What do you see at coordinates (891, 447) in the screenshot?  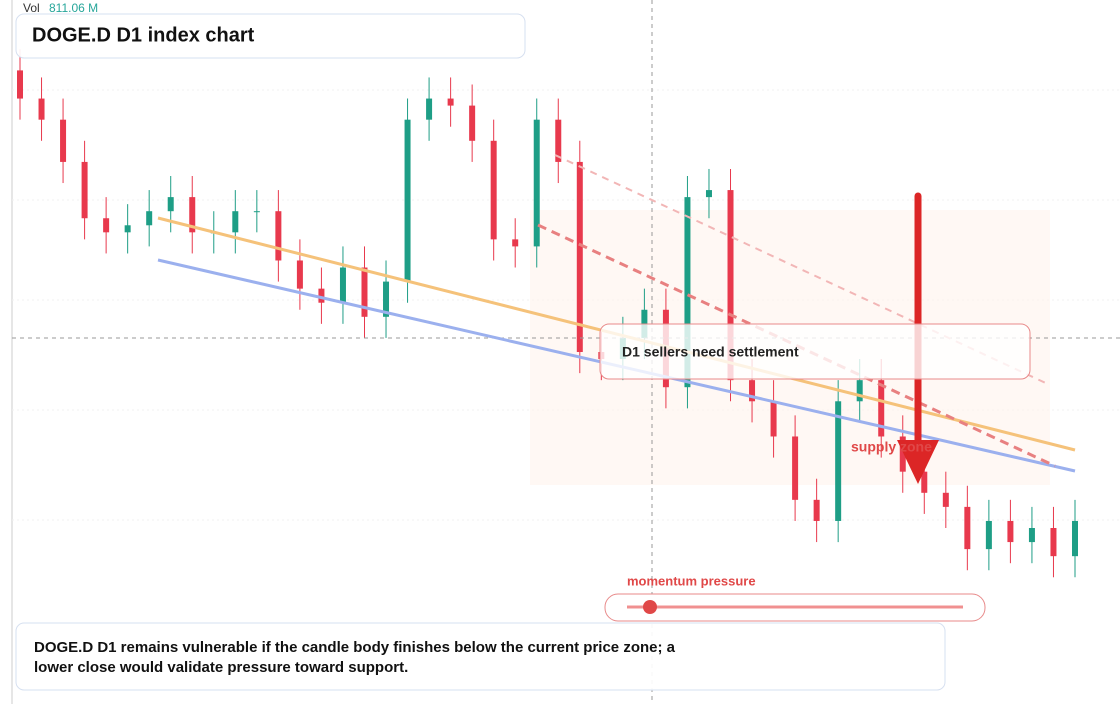 I see `annotation: supply zone` at bounding box center [891, 447].